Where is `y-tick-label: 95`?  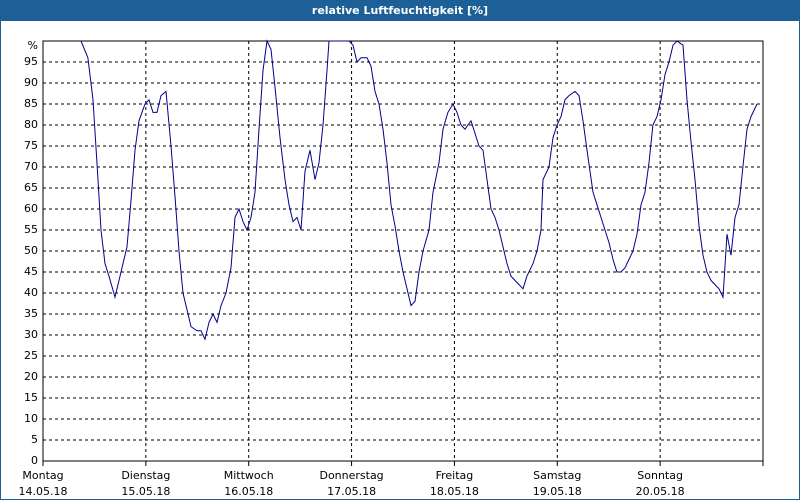
y-tick-label: 95 is located at coordinates (31, 61).